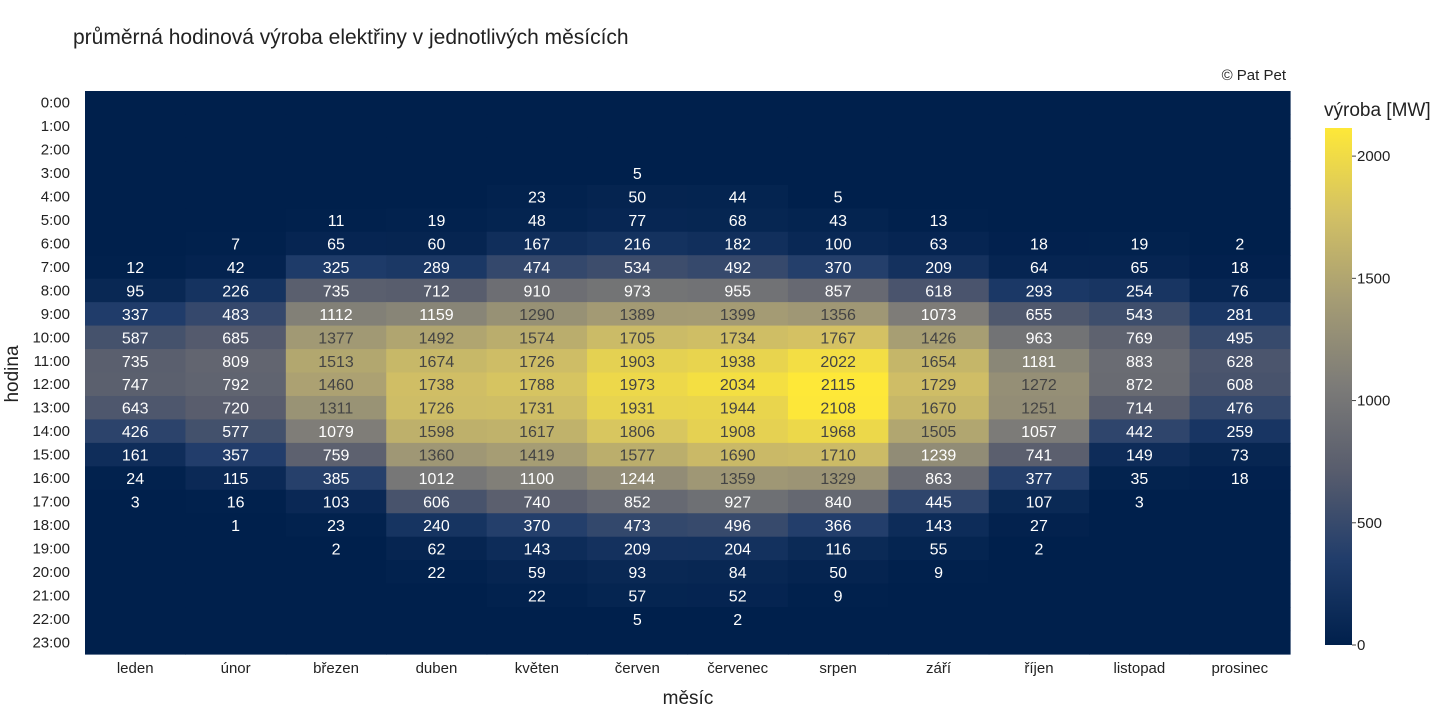 This screenshot has height=728, width=1456. Describe the element at coordinates (1139, 362) in the screenshot. I see `cell-value-label: 883` at that location.